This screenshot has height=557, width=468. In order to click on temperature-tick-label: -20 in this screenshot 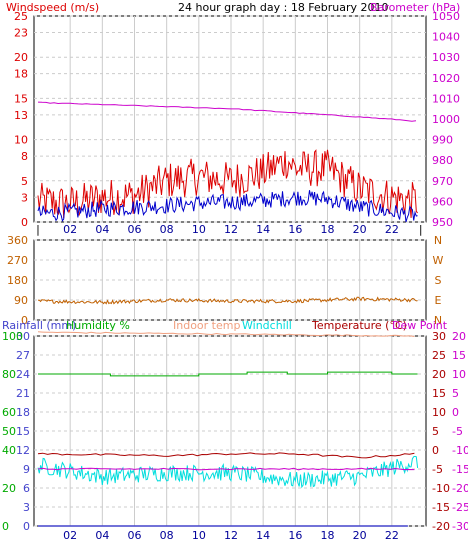, I will do `click(441, 526)`.